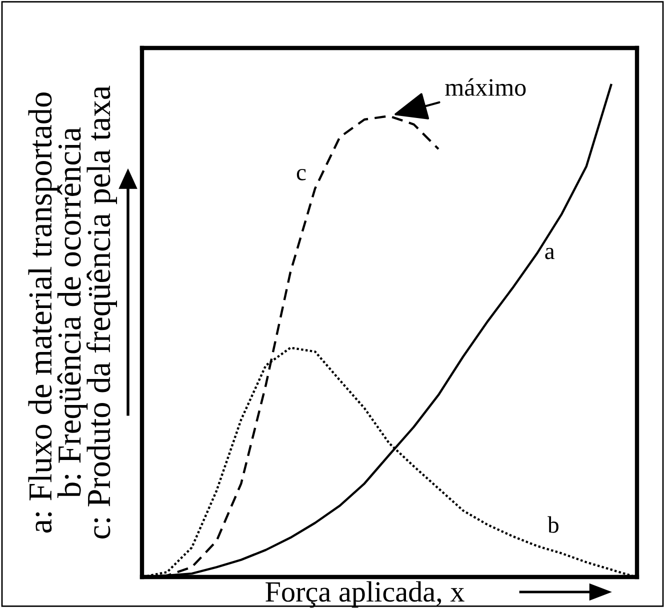 This screenshot has width=665, height=608. What do you see at coordinates (550, 254) in the screenshot?
I see `series-label: a` at bounding box center [550, 254].